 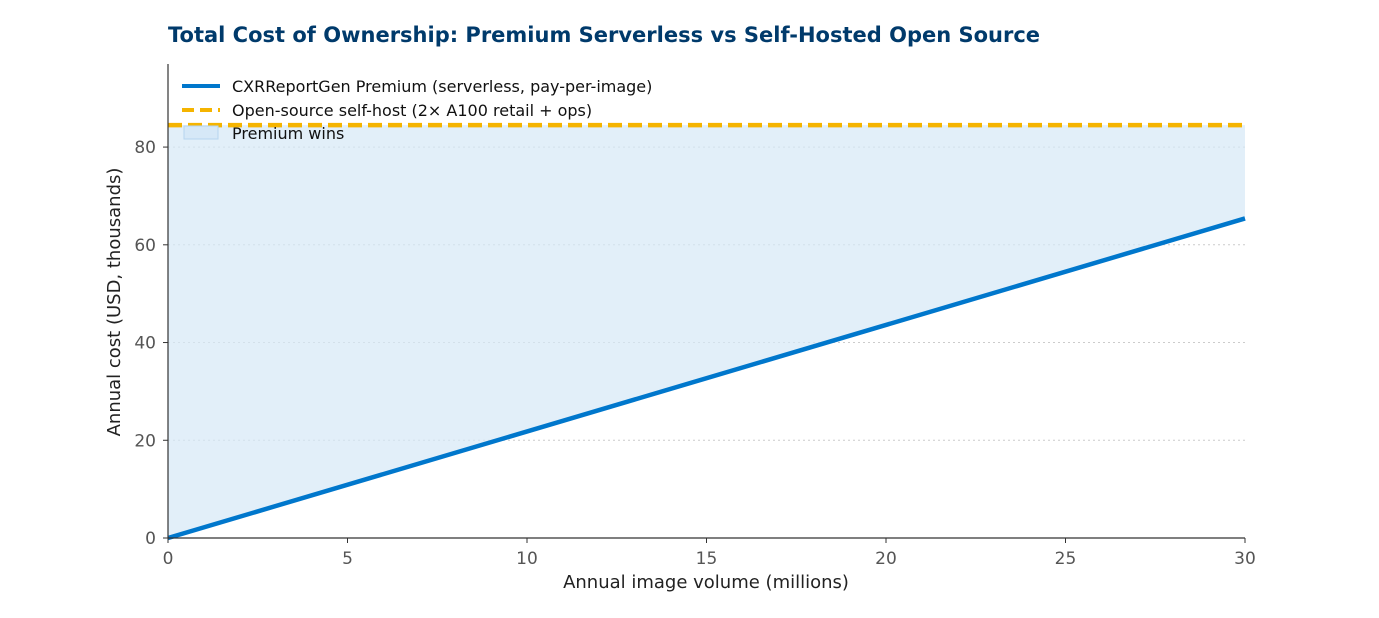 What do you see at coordinates (150, 539) in the screenshot?
I see `y-tick-label: 0` at bounding box center [150, 539].